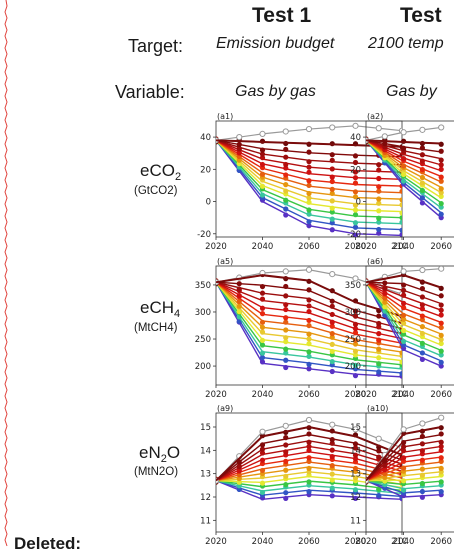 Image resolution: width=454 pixels, height=554 pixels. What do you see at coordinates (398, 395) in the screenshot?
I see `x-tick-label: 2100` at bounding box center [398, 395].